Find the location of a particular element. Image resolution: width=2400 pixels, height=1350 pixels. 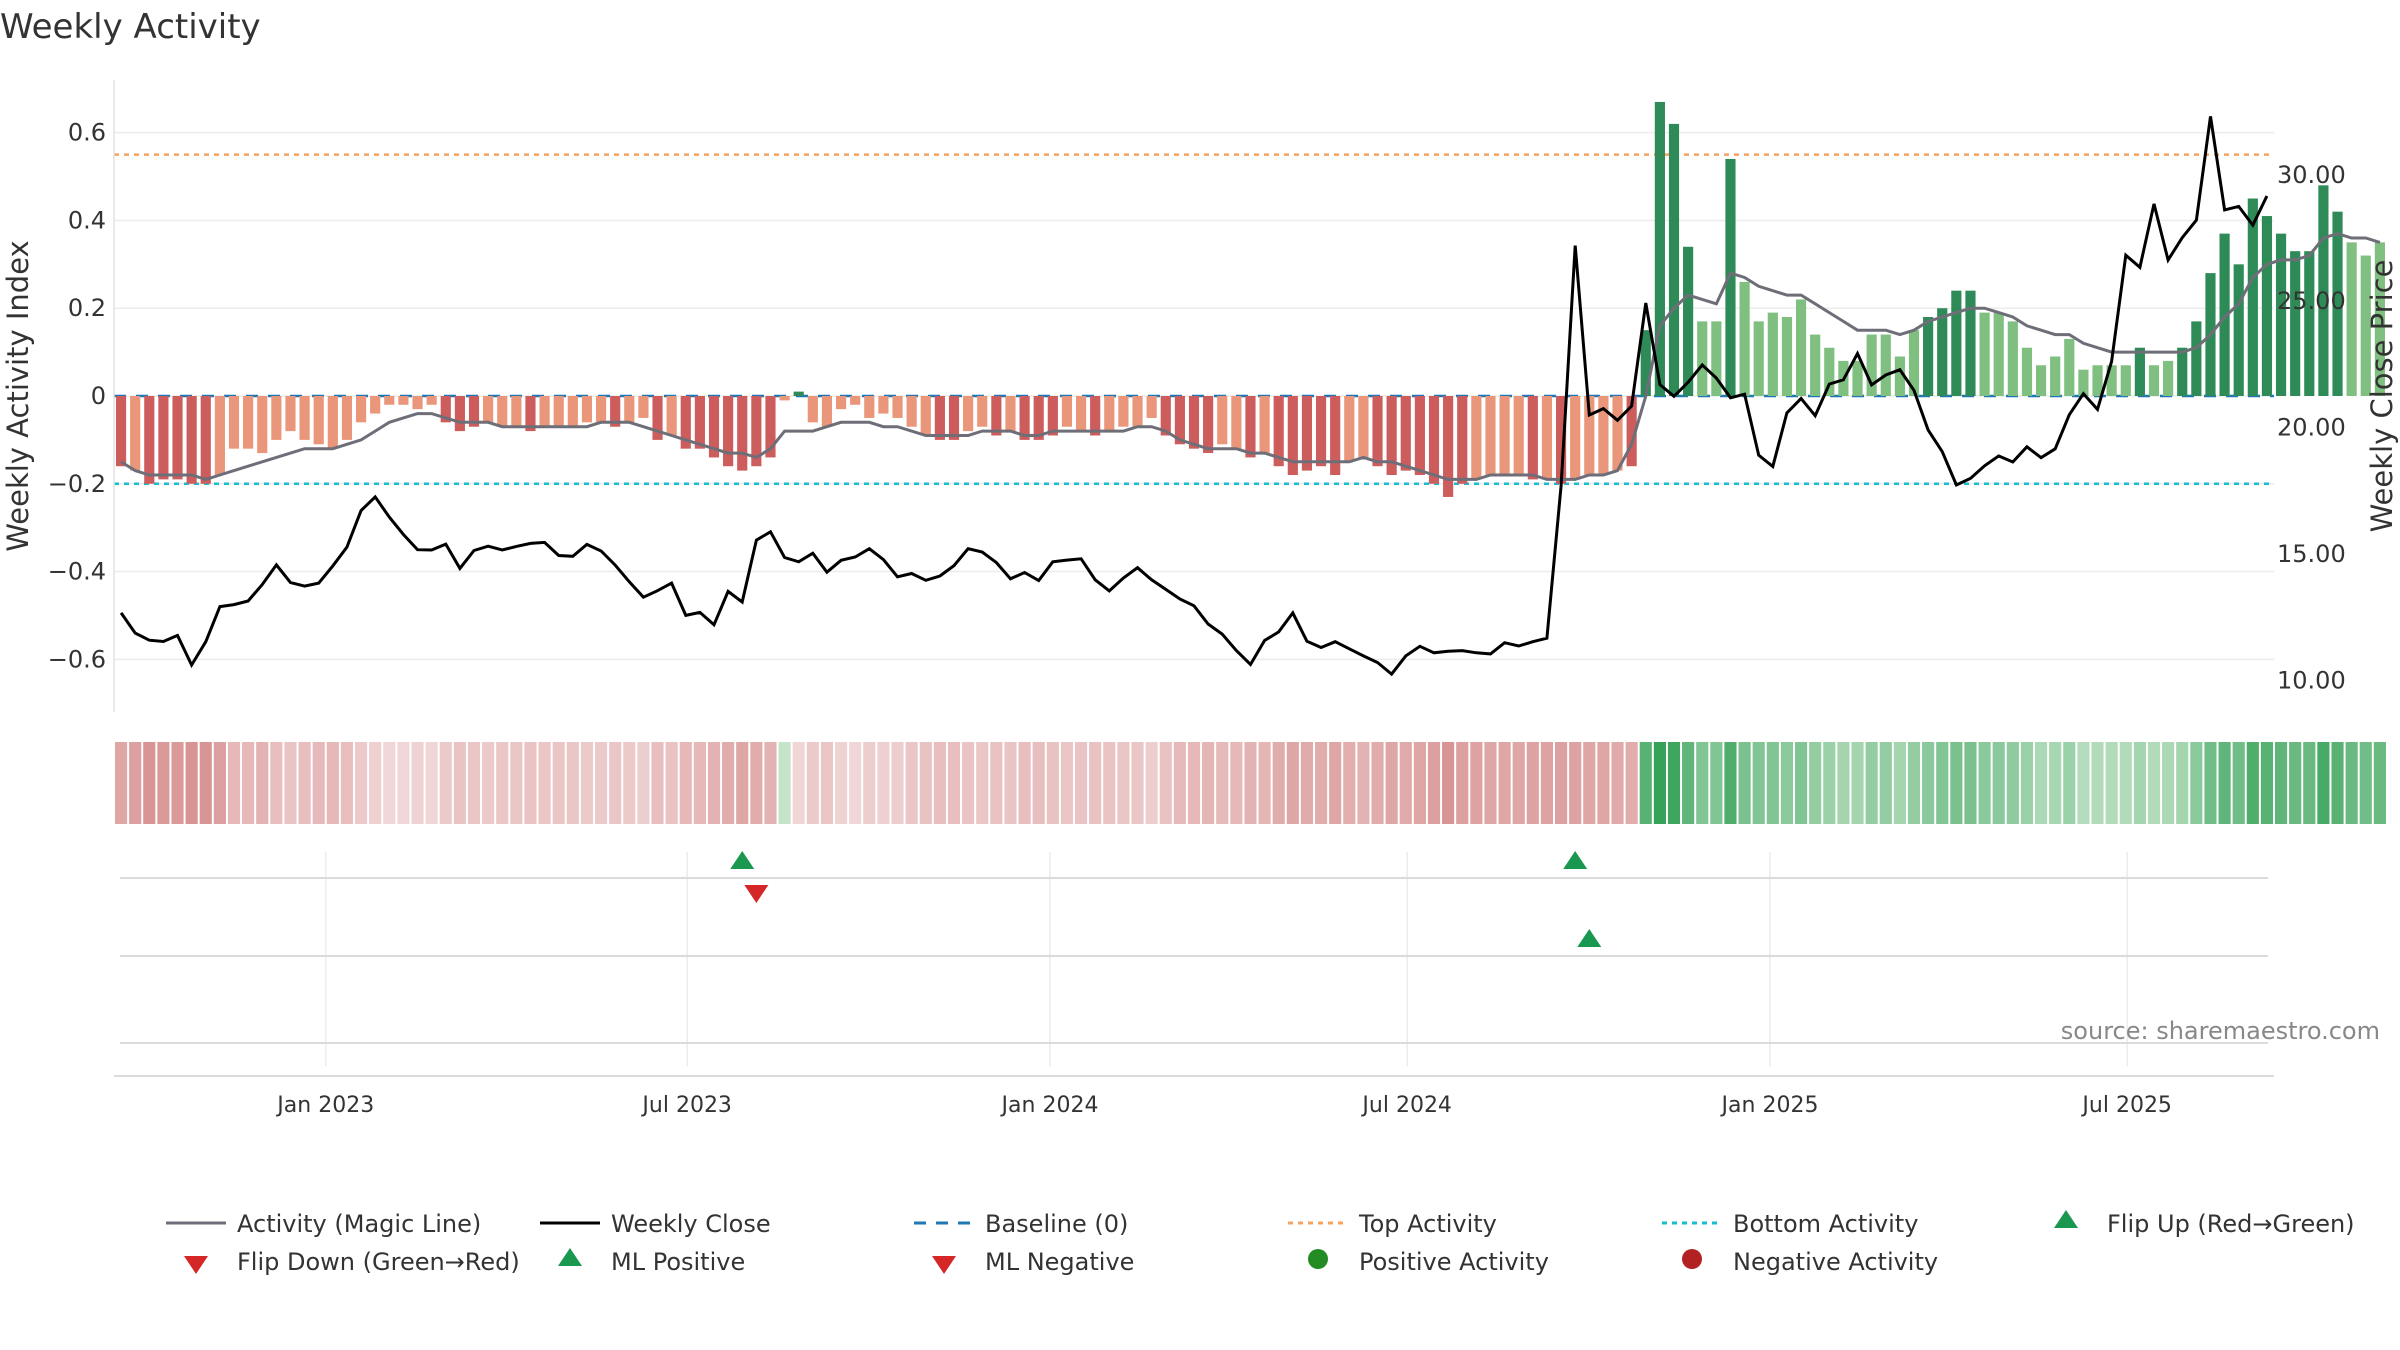

legend-top-activity-label: Top Activity is located at coordinates (1427, 1224).